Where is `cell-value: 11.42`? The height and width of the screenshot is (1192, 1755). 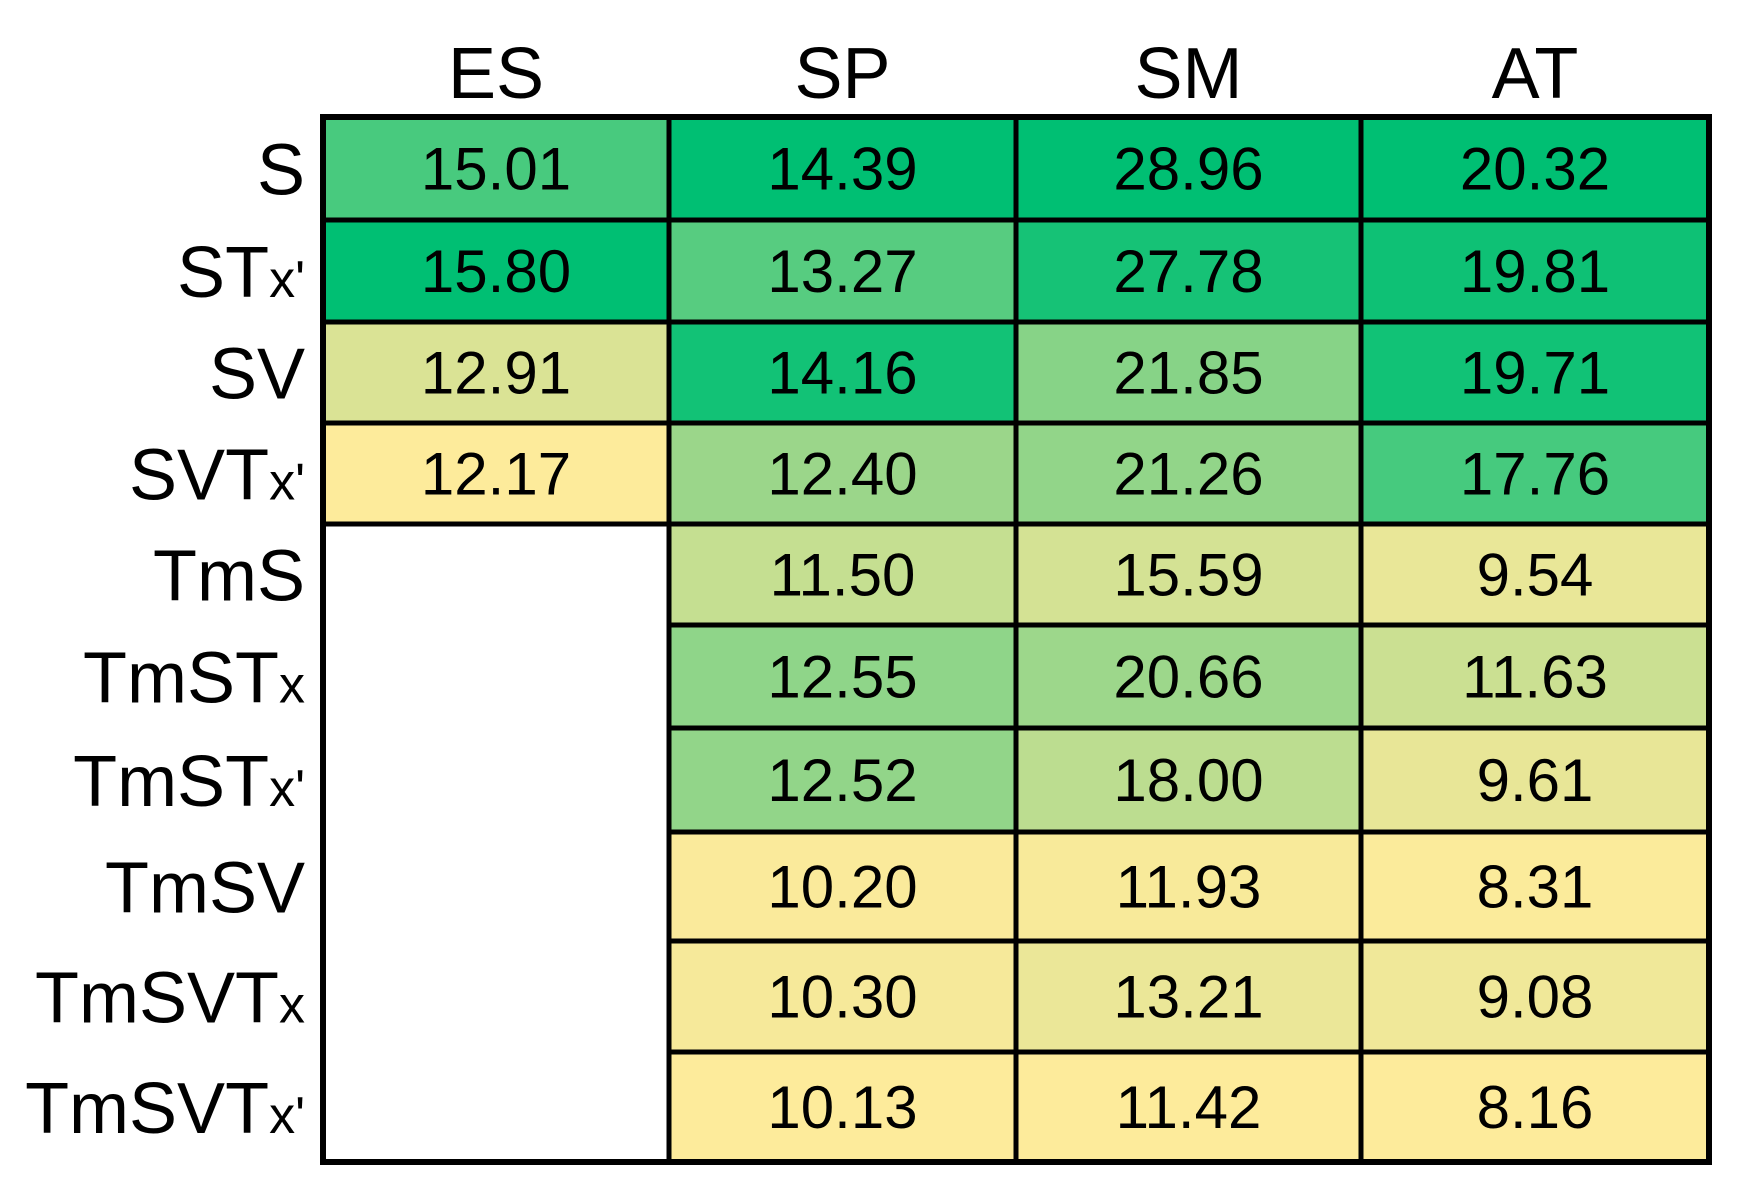 cell-value: 11.42 is located at coordinates (1189, 1107).